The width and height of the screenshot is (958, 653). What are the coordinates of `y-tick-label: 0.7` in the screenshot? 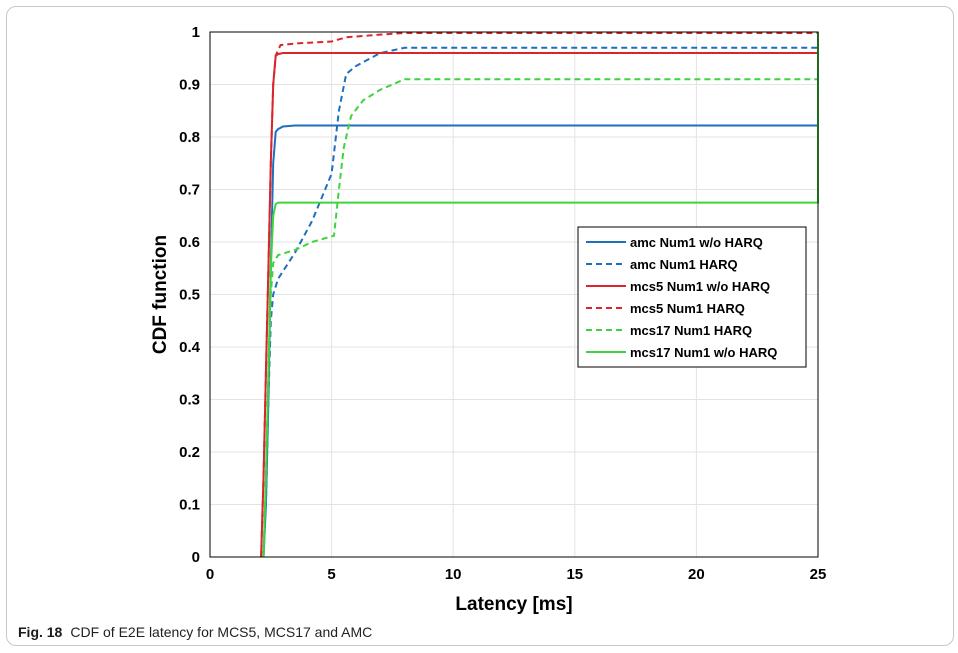 It's located at (189, 190).